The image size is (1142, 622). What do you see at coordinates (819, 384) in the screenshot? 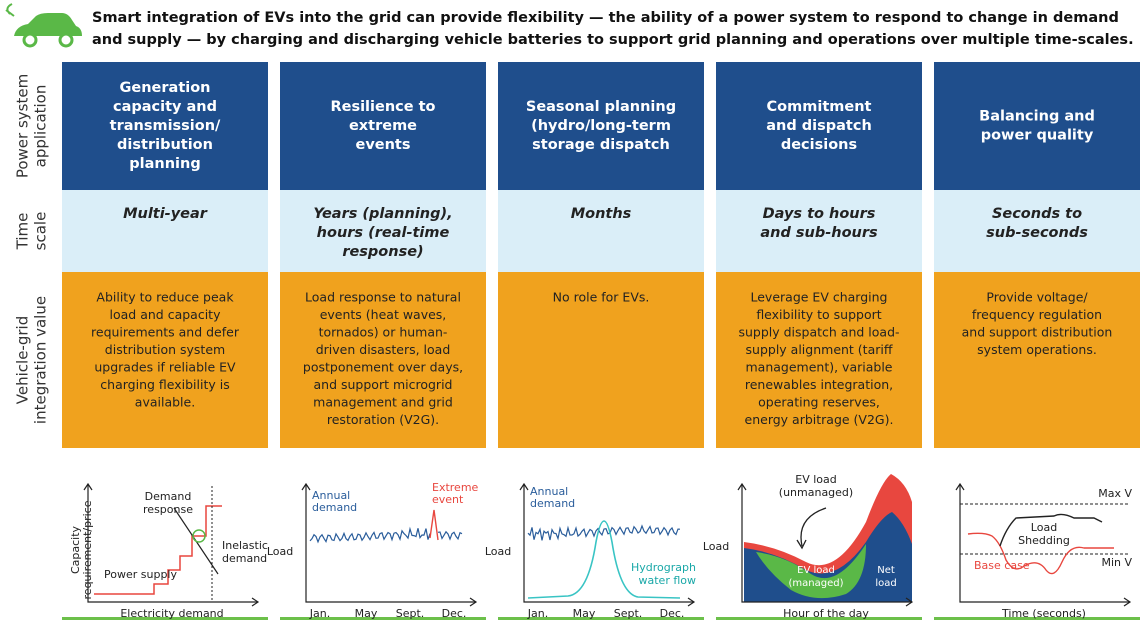
I see `integration-value: renewables integration,` at bounding box center [819, 384].